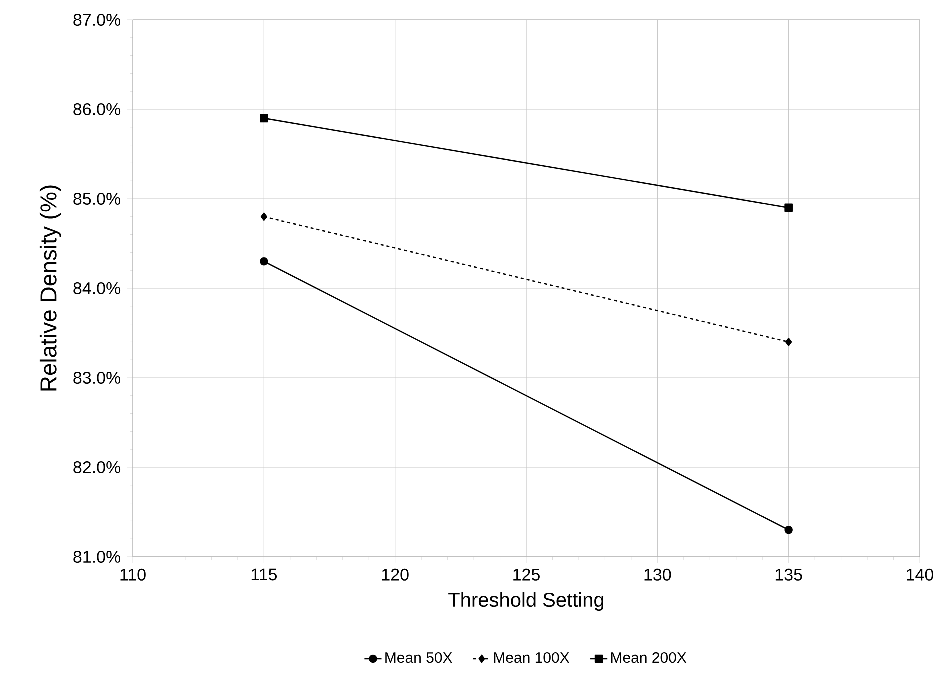 This screenshot has width=945, height=679. I want to click on legend-label: Mean 100X, so click(532, 658).